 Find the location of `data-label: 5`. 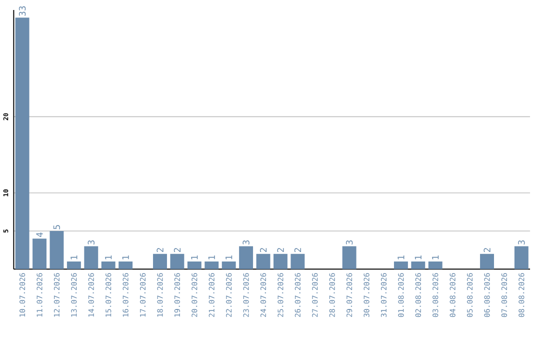

data-label: 5 is located at coordinates (56, 227).